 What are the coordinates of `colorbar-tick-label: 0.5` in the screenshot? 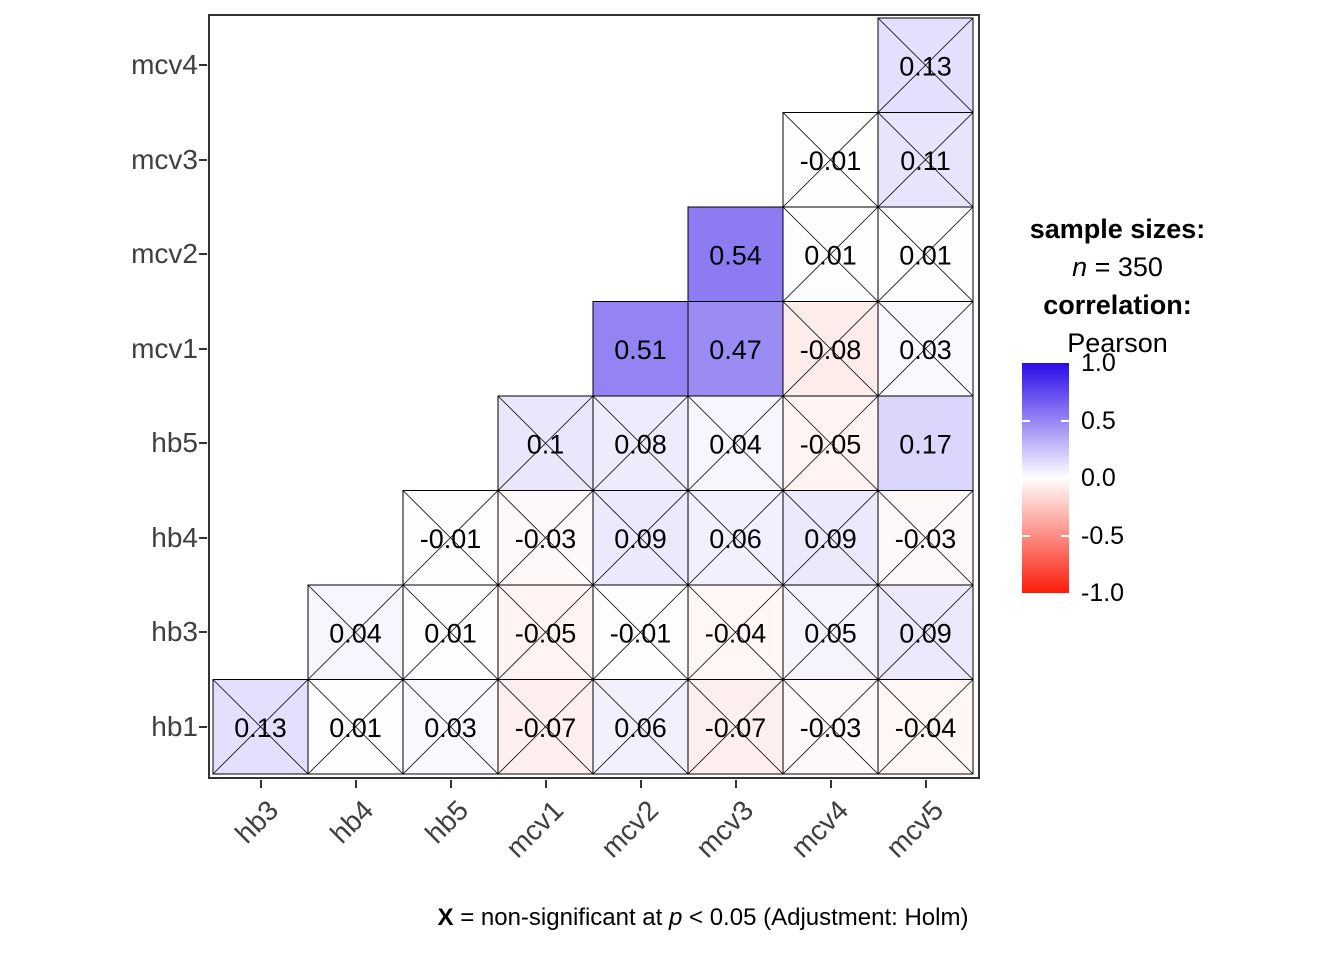 It's located at (1098, 420).